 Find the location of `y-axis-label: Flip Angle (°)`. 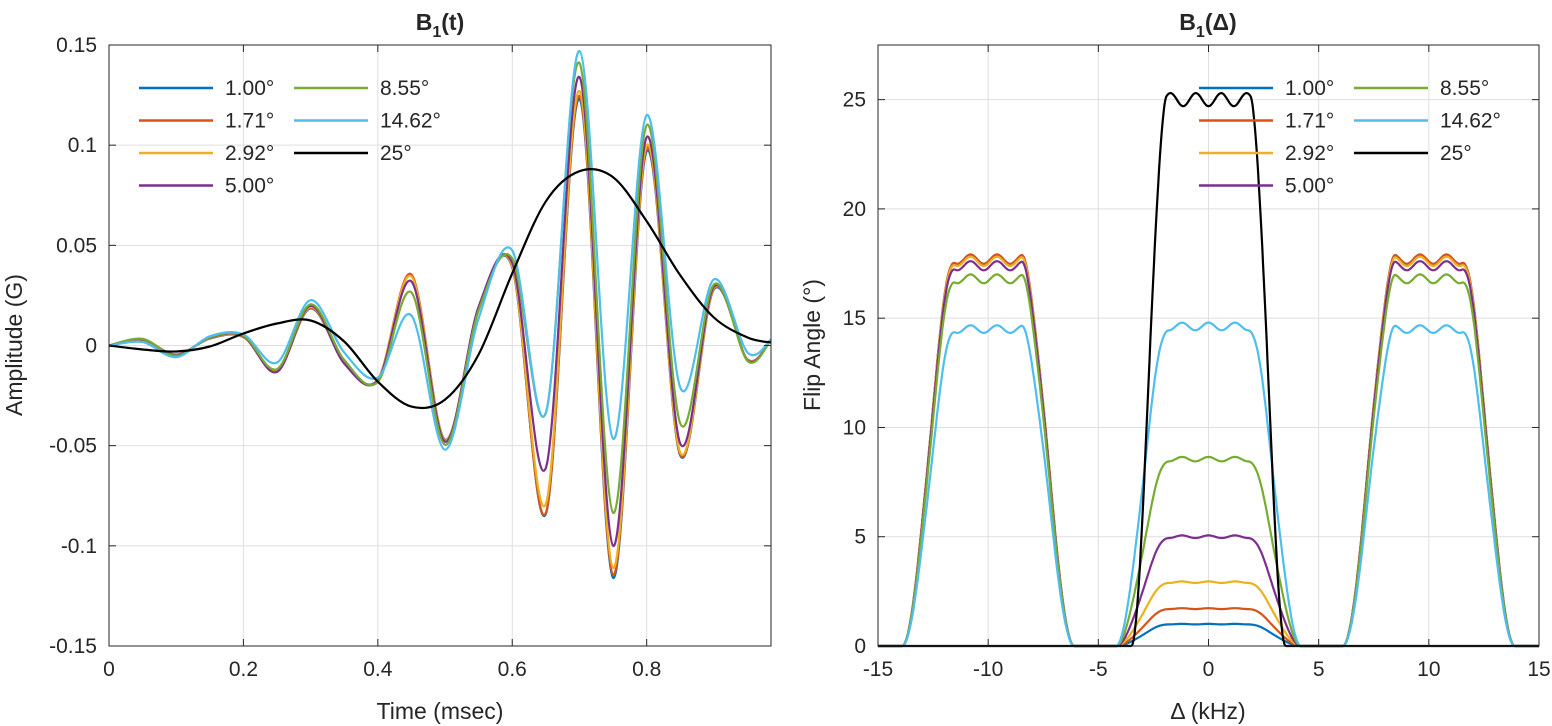

y-axis-label: Flip Angle (°) is located at coordinates (812, 345).